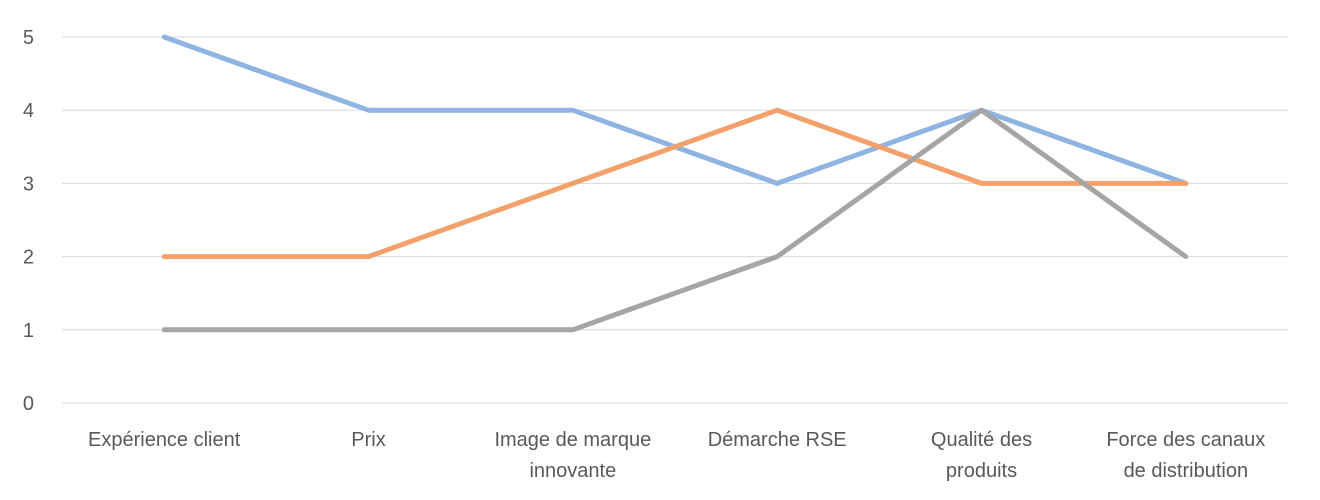  I want to click on x-tick-label-line: Prix, so click(368, 440).